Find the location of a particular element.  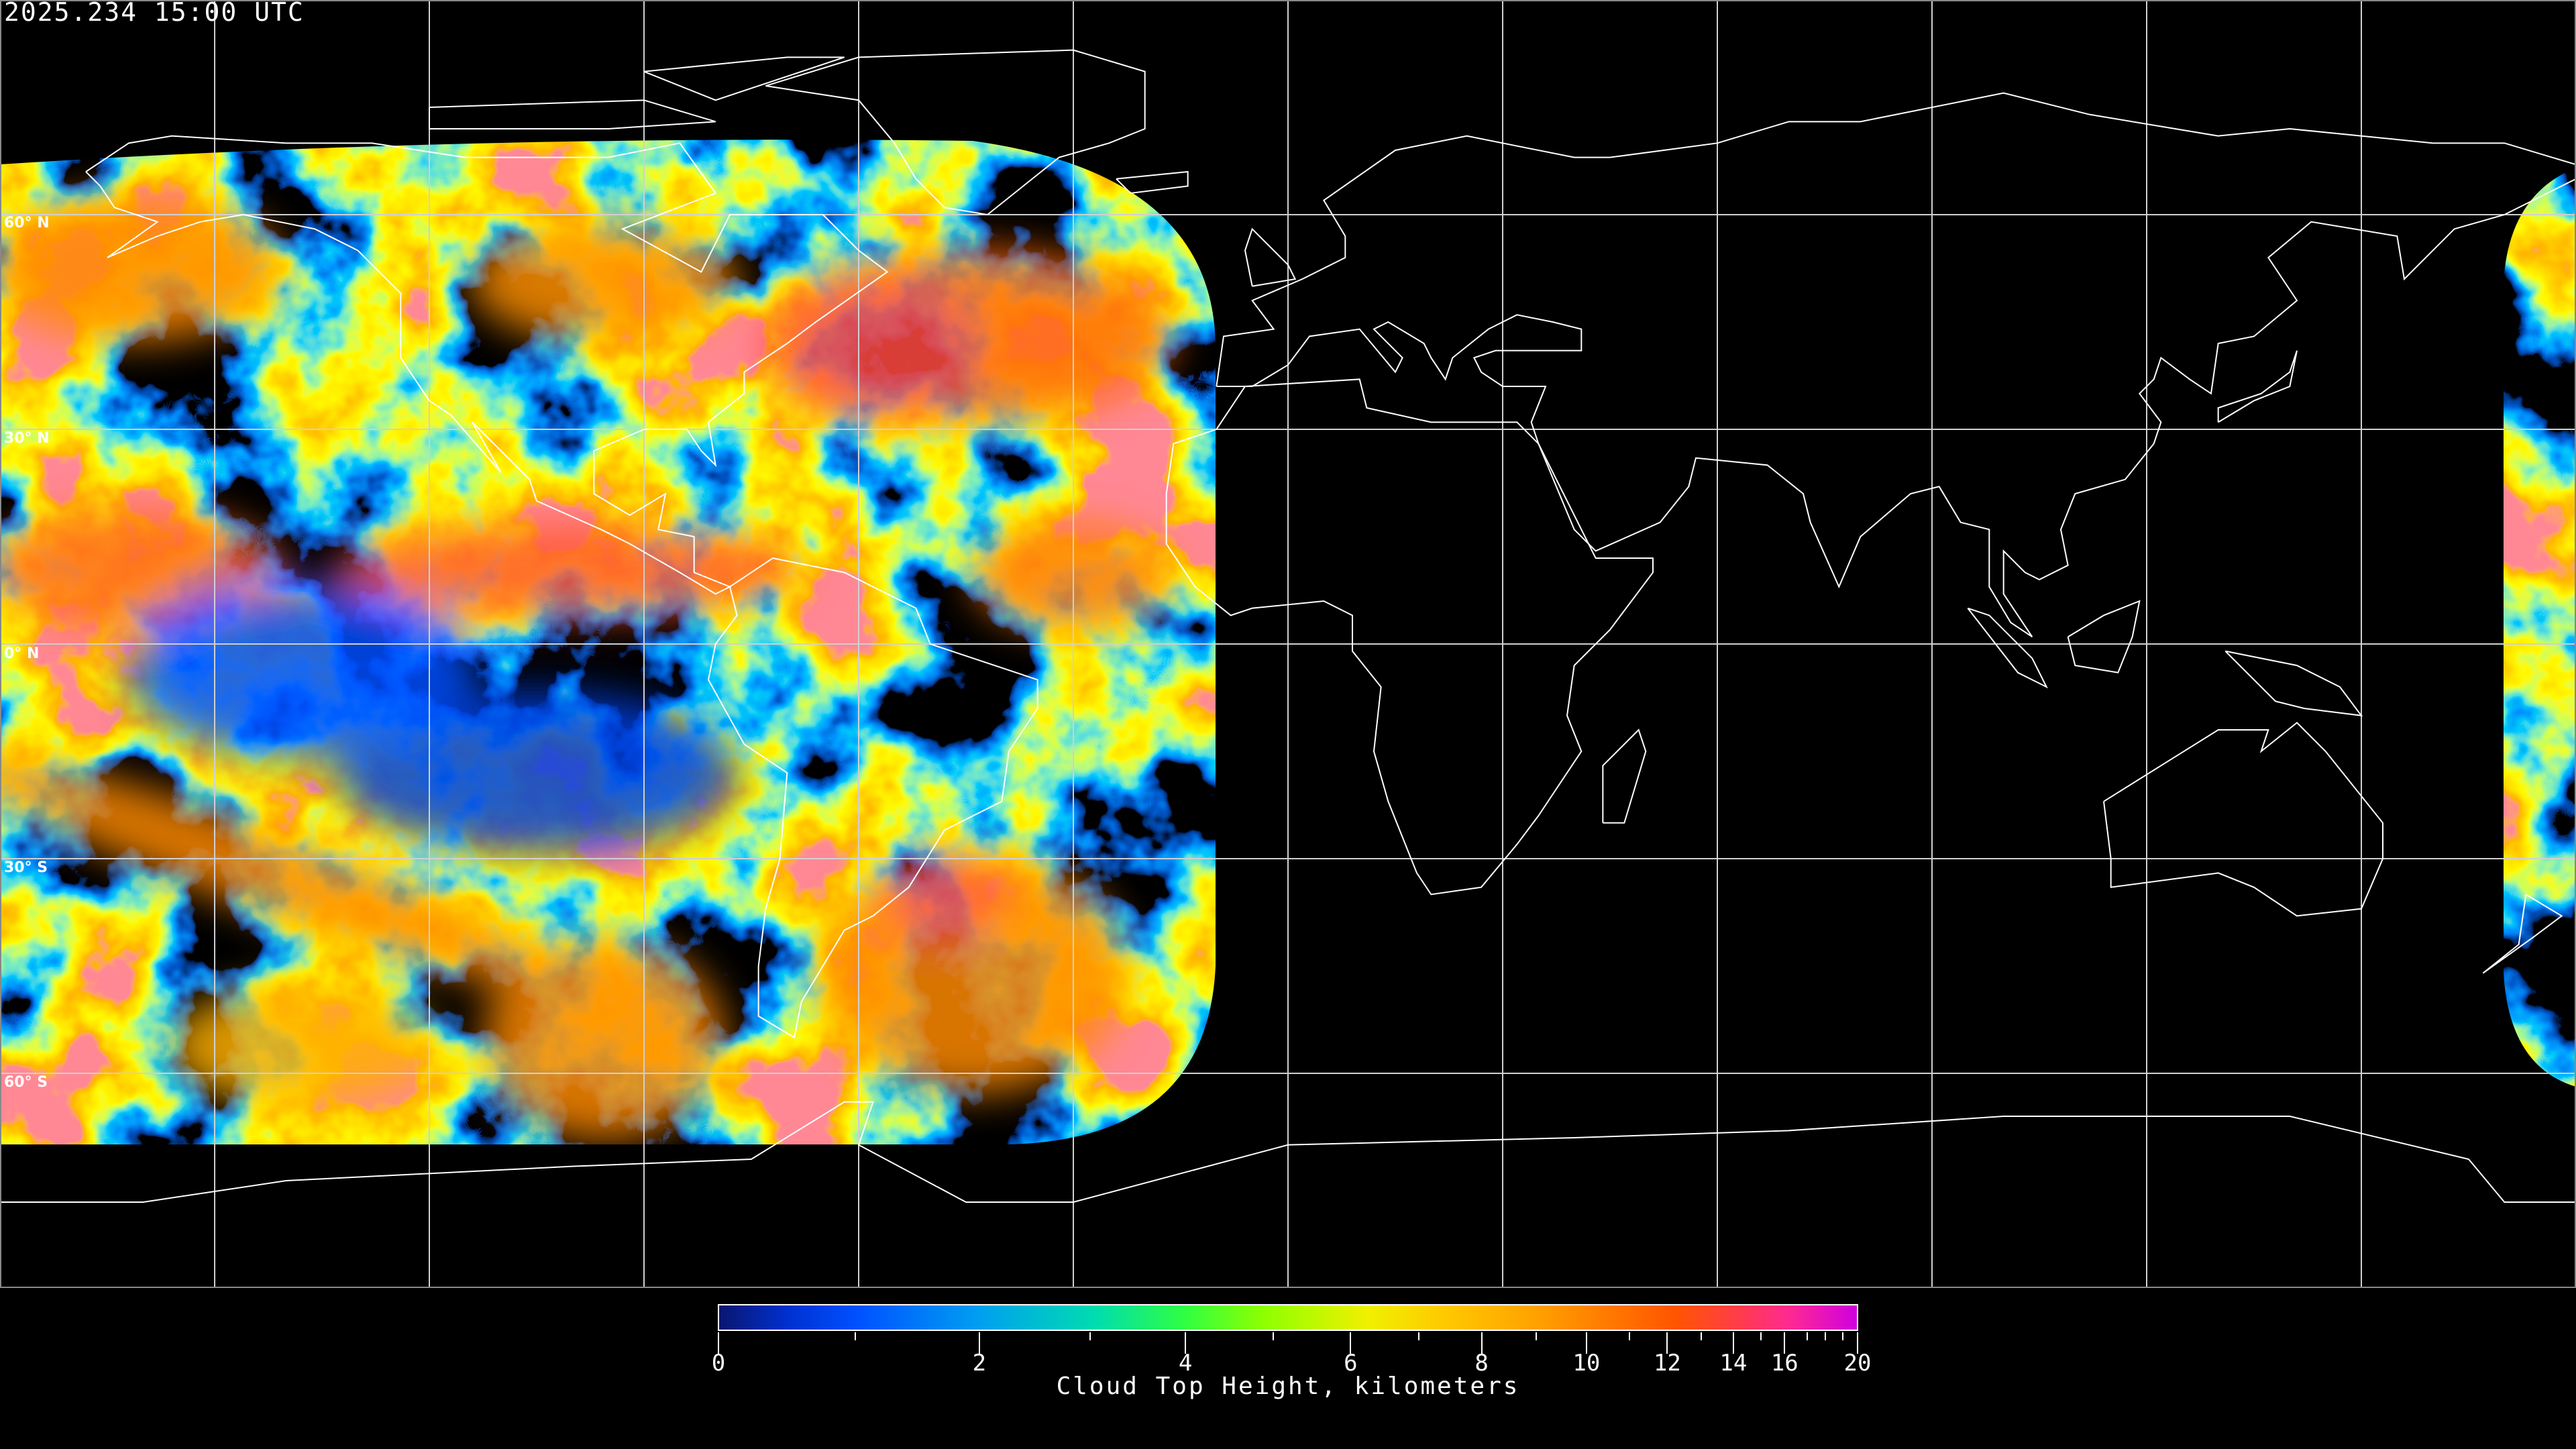

coastline-new-zealand is located at coordinates (2522, 933).